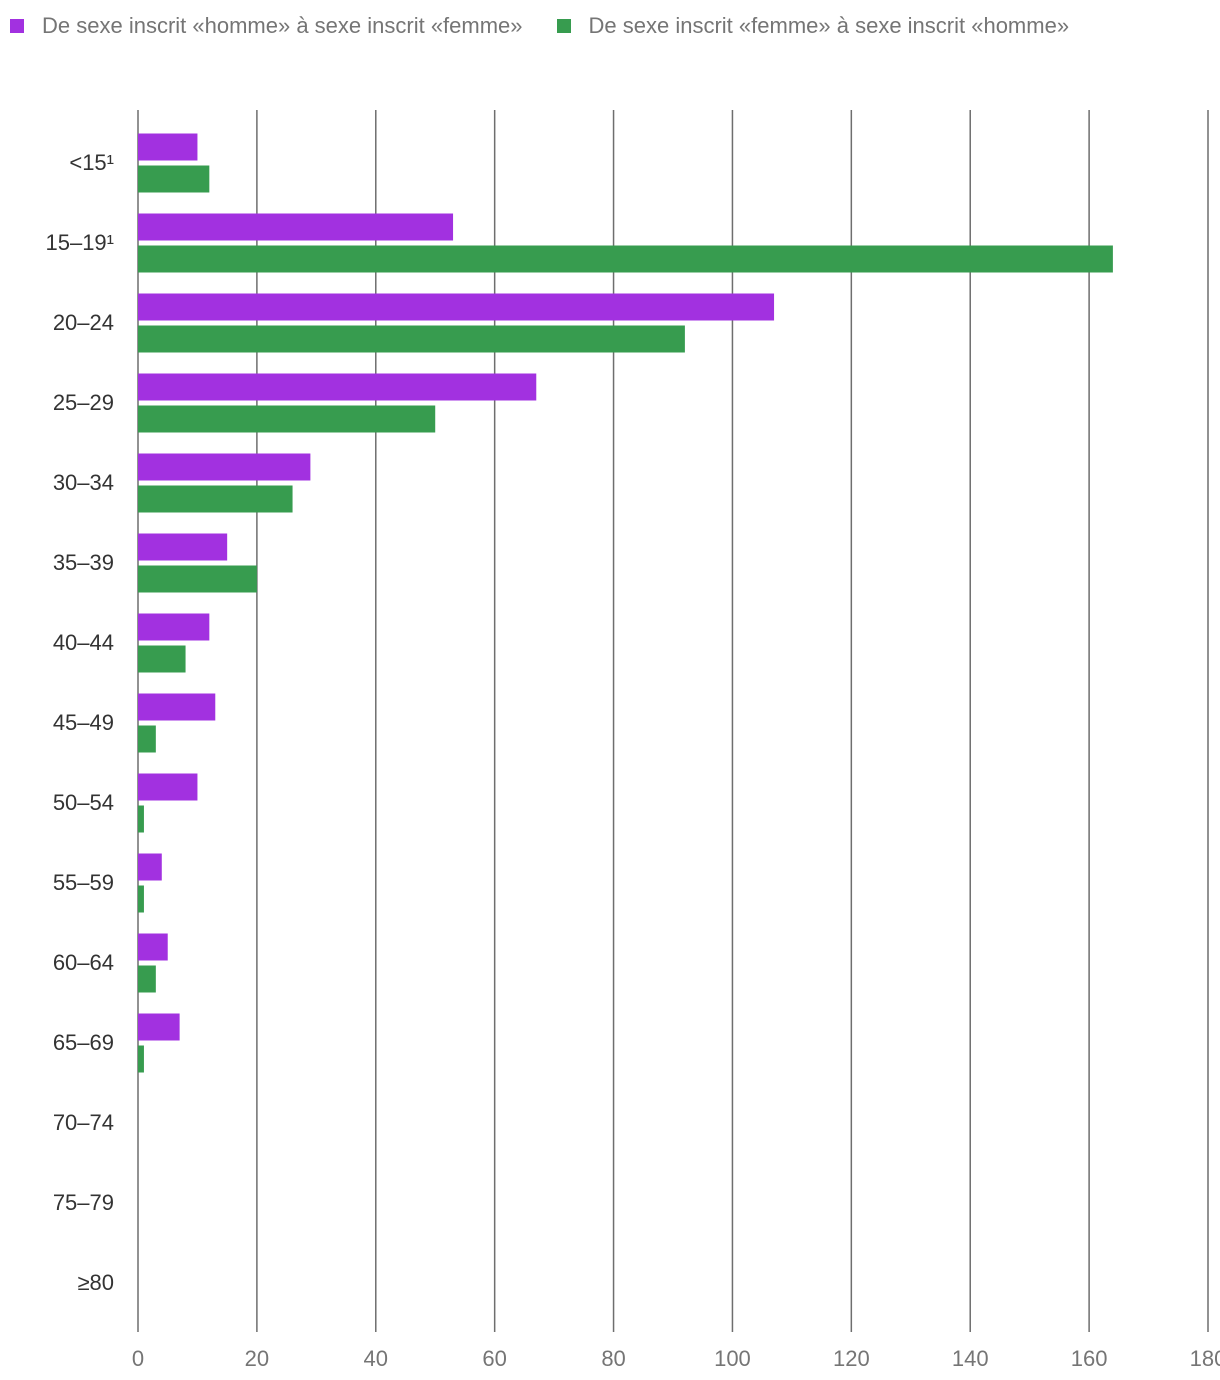 Image resolution: width=1220 pixels, height=1380 pixels. What do you see at coordinates (95, 1282) in the screenshot?
I see `y-tick-label: ≥80` at bounding box center [95, 1282].